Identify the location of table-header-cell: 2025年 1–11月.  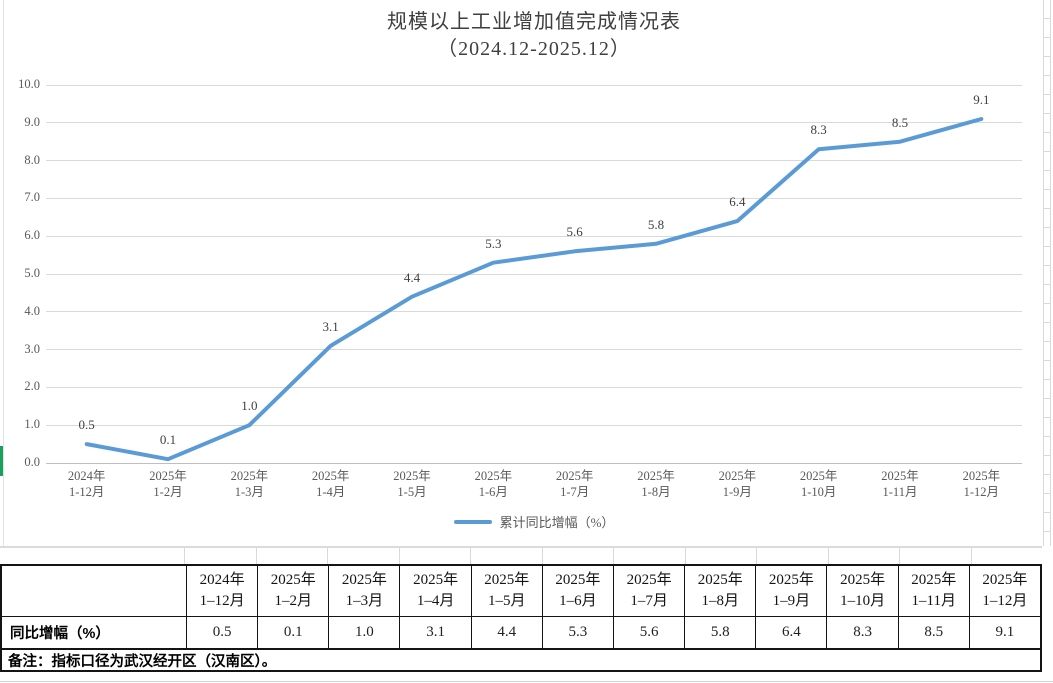
(933, 591).